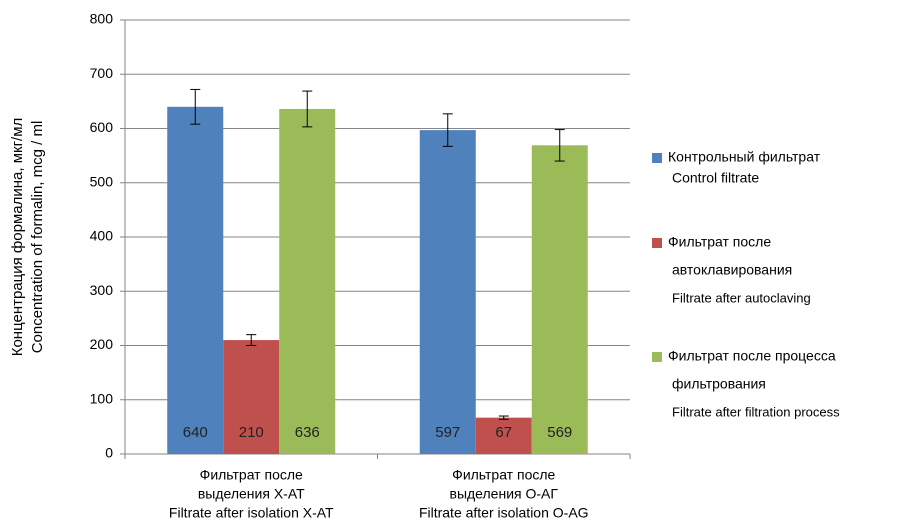 This screenshot has width=911, height=525. I want to click on y-tick-label: 500, so click(102, 181).